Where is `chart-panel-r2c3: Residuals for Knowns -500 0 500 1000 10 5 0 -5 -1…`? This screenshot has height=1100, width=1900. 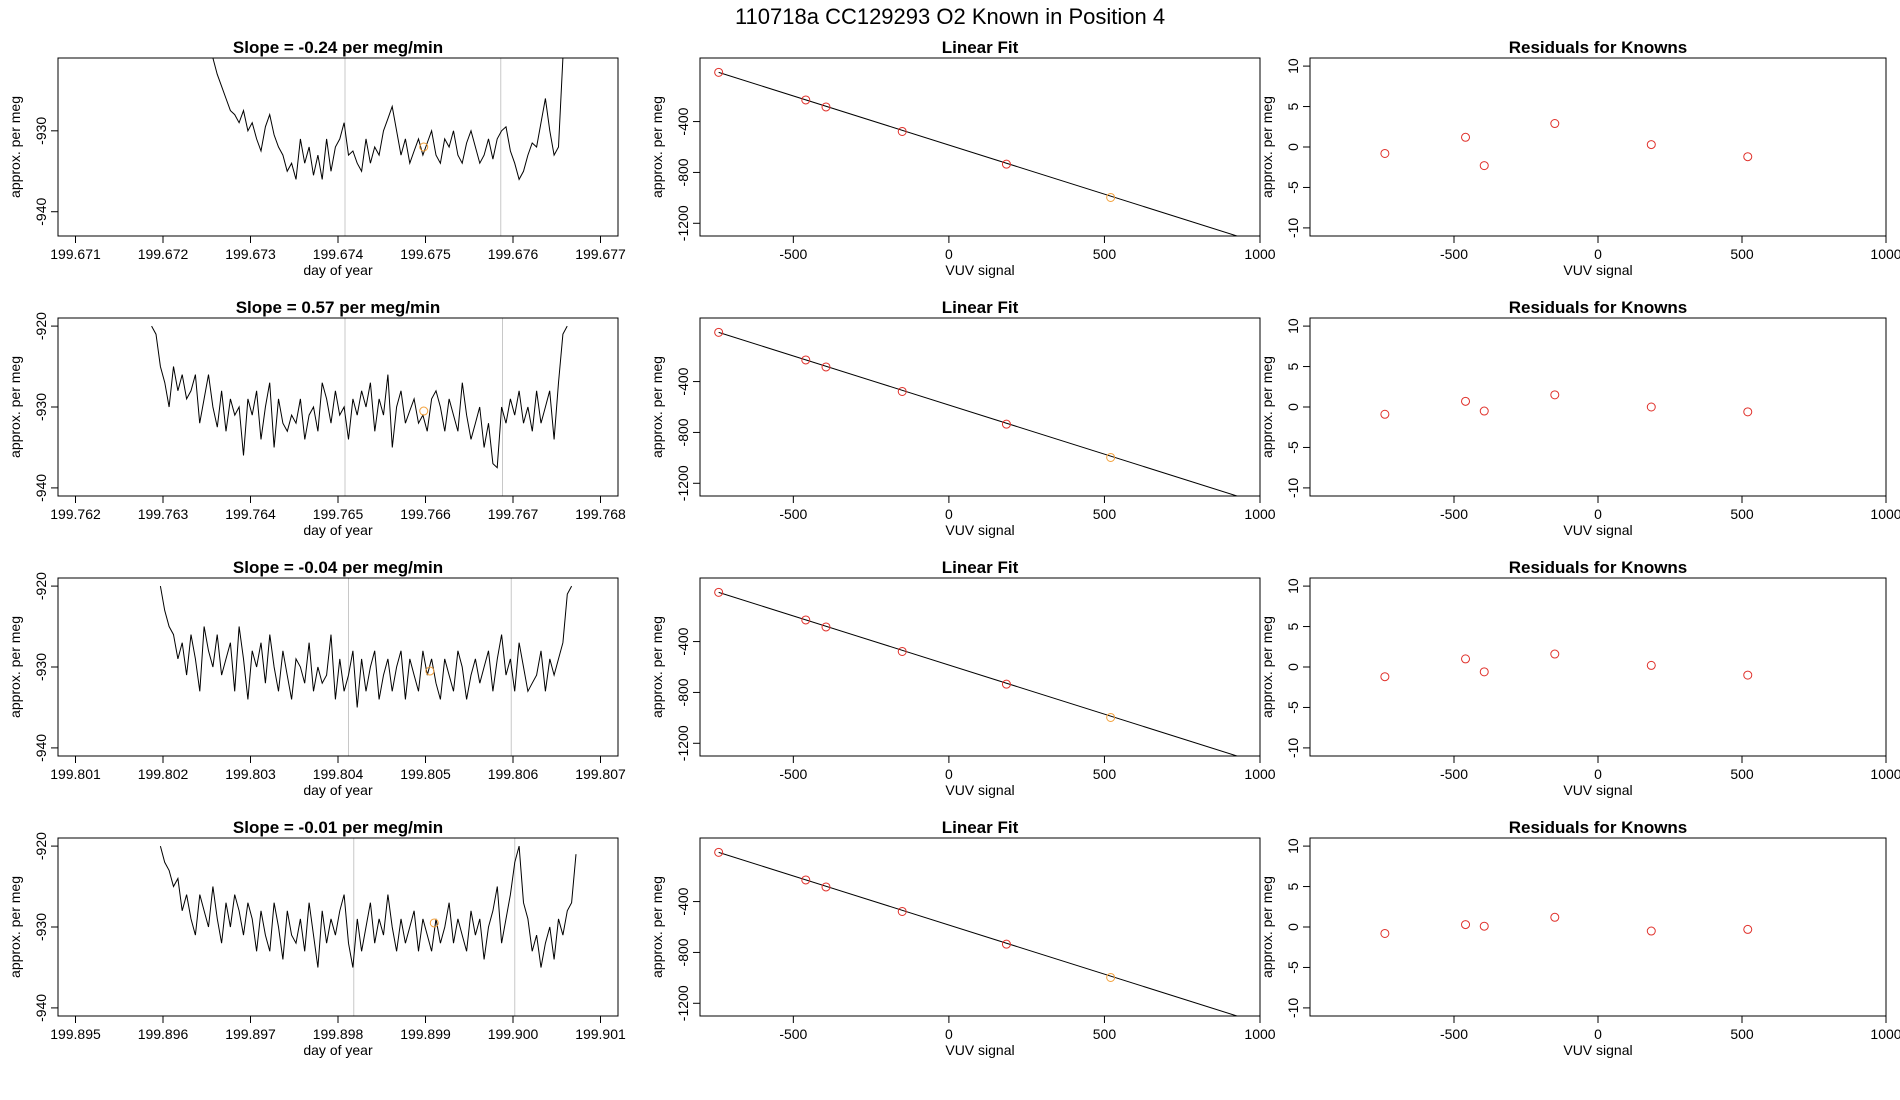 chart-panel-r2c3: Residuals for Knowns -500 0 500 1000 10 5 0 -5 -1… is located at coordinates (1579, 418).